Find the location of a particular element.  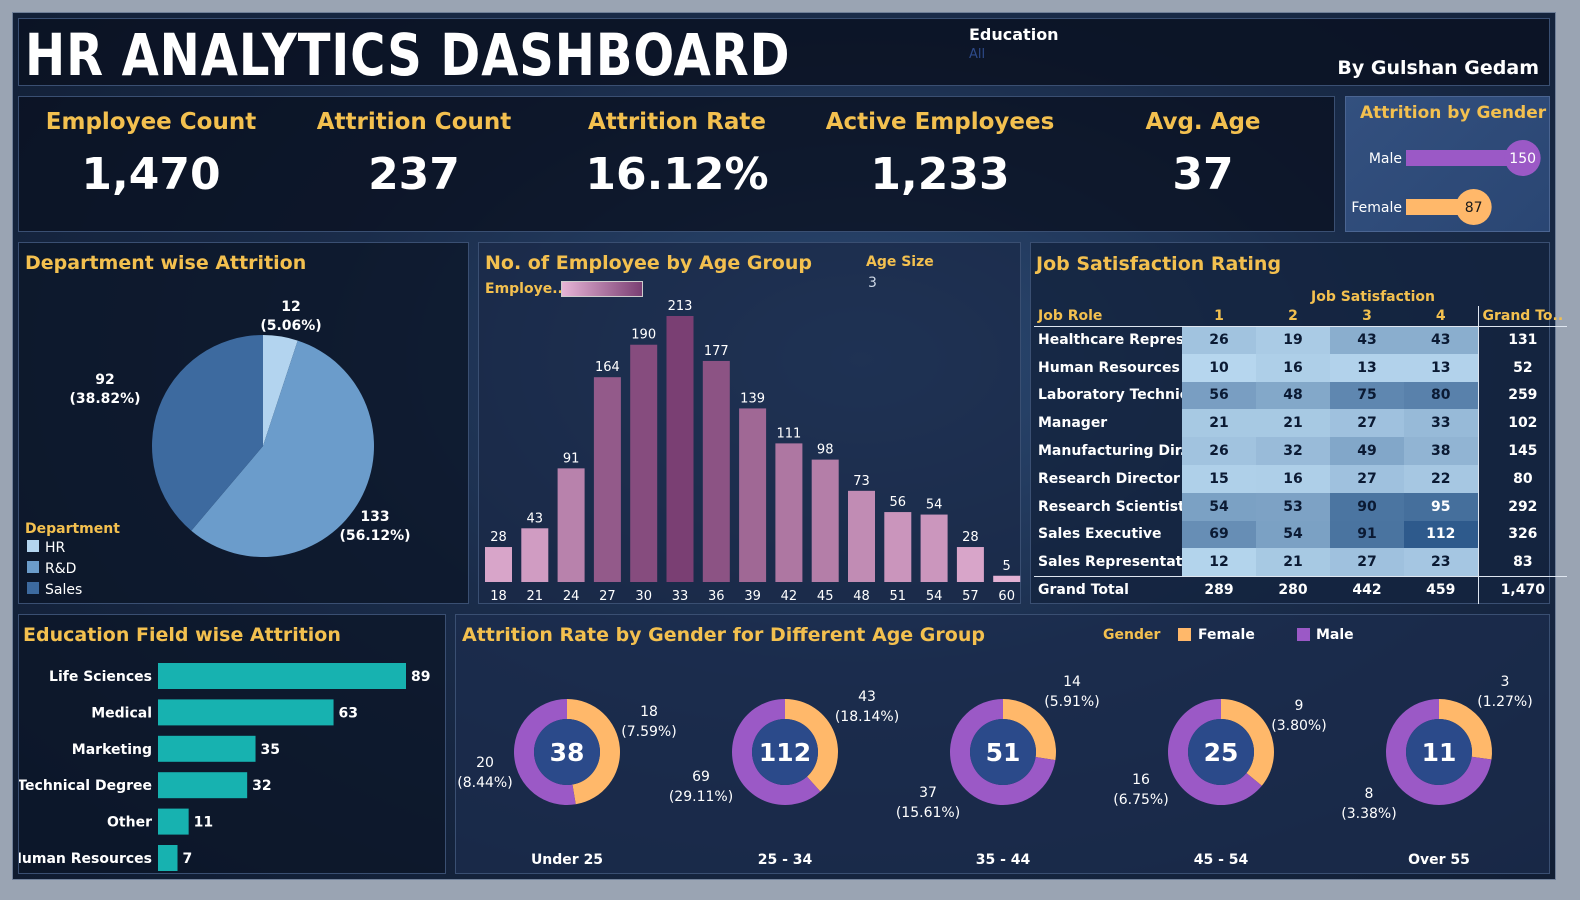

heatmap-cell: 95 is located at coordinates (1441, 506).